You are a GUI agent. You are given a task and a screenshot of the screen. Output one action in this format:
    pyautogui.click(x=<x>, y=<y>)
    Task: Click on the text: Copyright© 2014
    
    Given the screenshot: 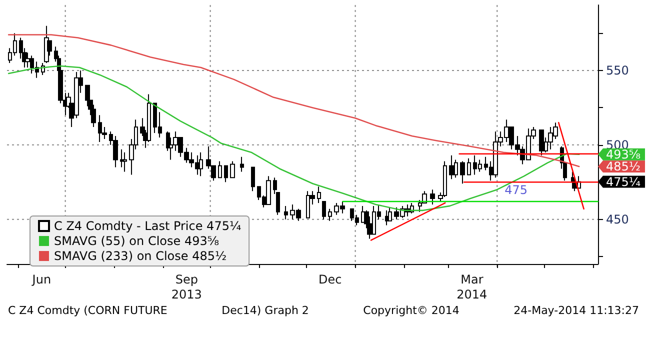 What is the action you would take?
    pyautogui.click(x=411, y=310)
    